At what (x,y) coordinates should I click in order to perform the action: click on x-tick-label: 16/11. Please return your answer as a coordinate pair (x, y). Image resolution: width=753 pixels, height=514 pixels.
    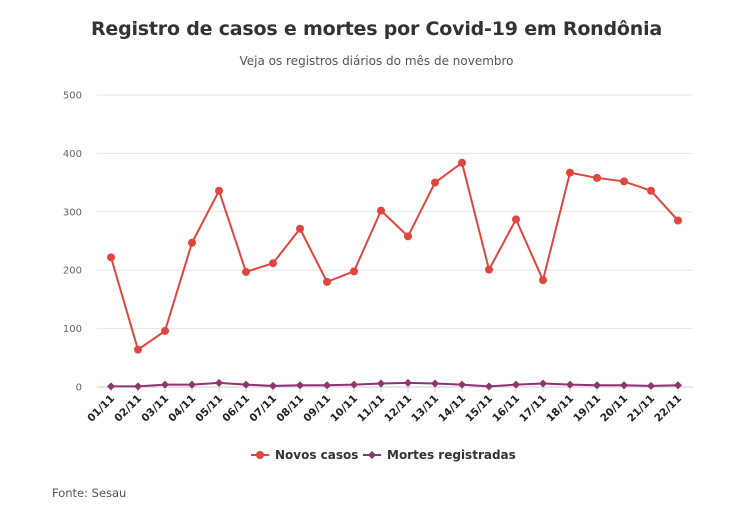
    Looking at the image, I should click on (506, 409).